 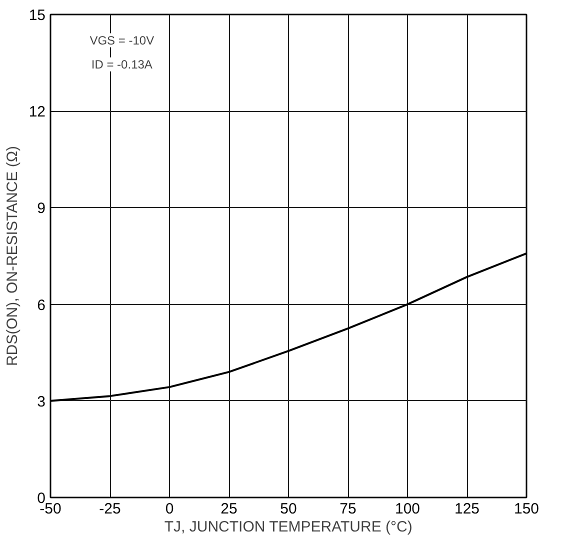 I want to click on x-tick-label: -25, so click(x=110, y=509).